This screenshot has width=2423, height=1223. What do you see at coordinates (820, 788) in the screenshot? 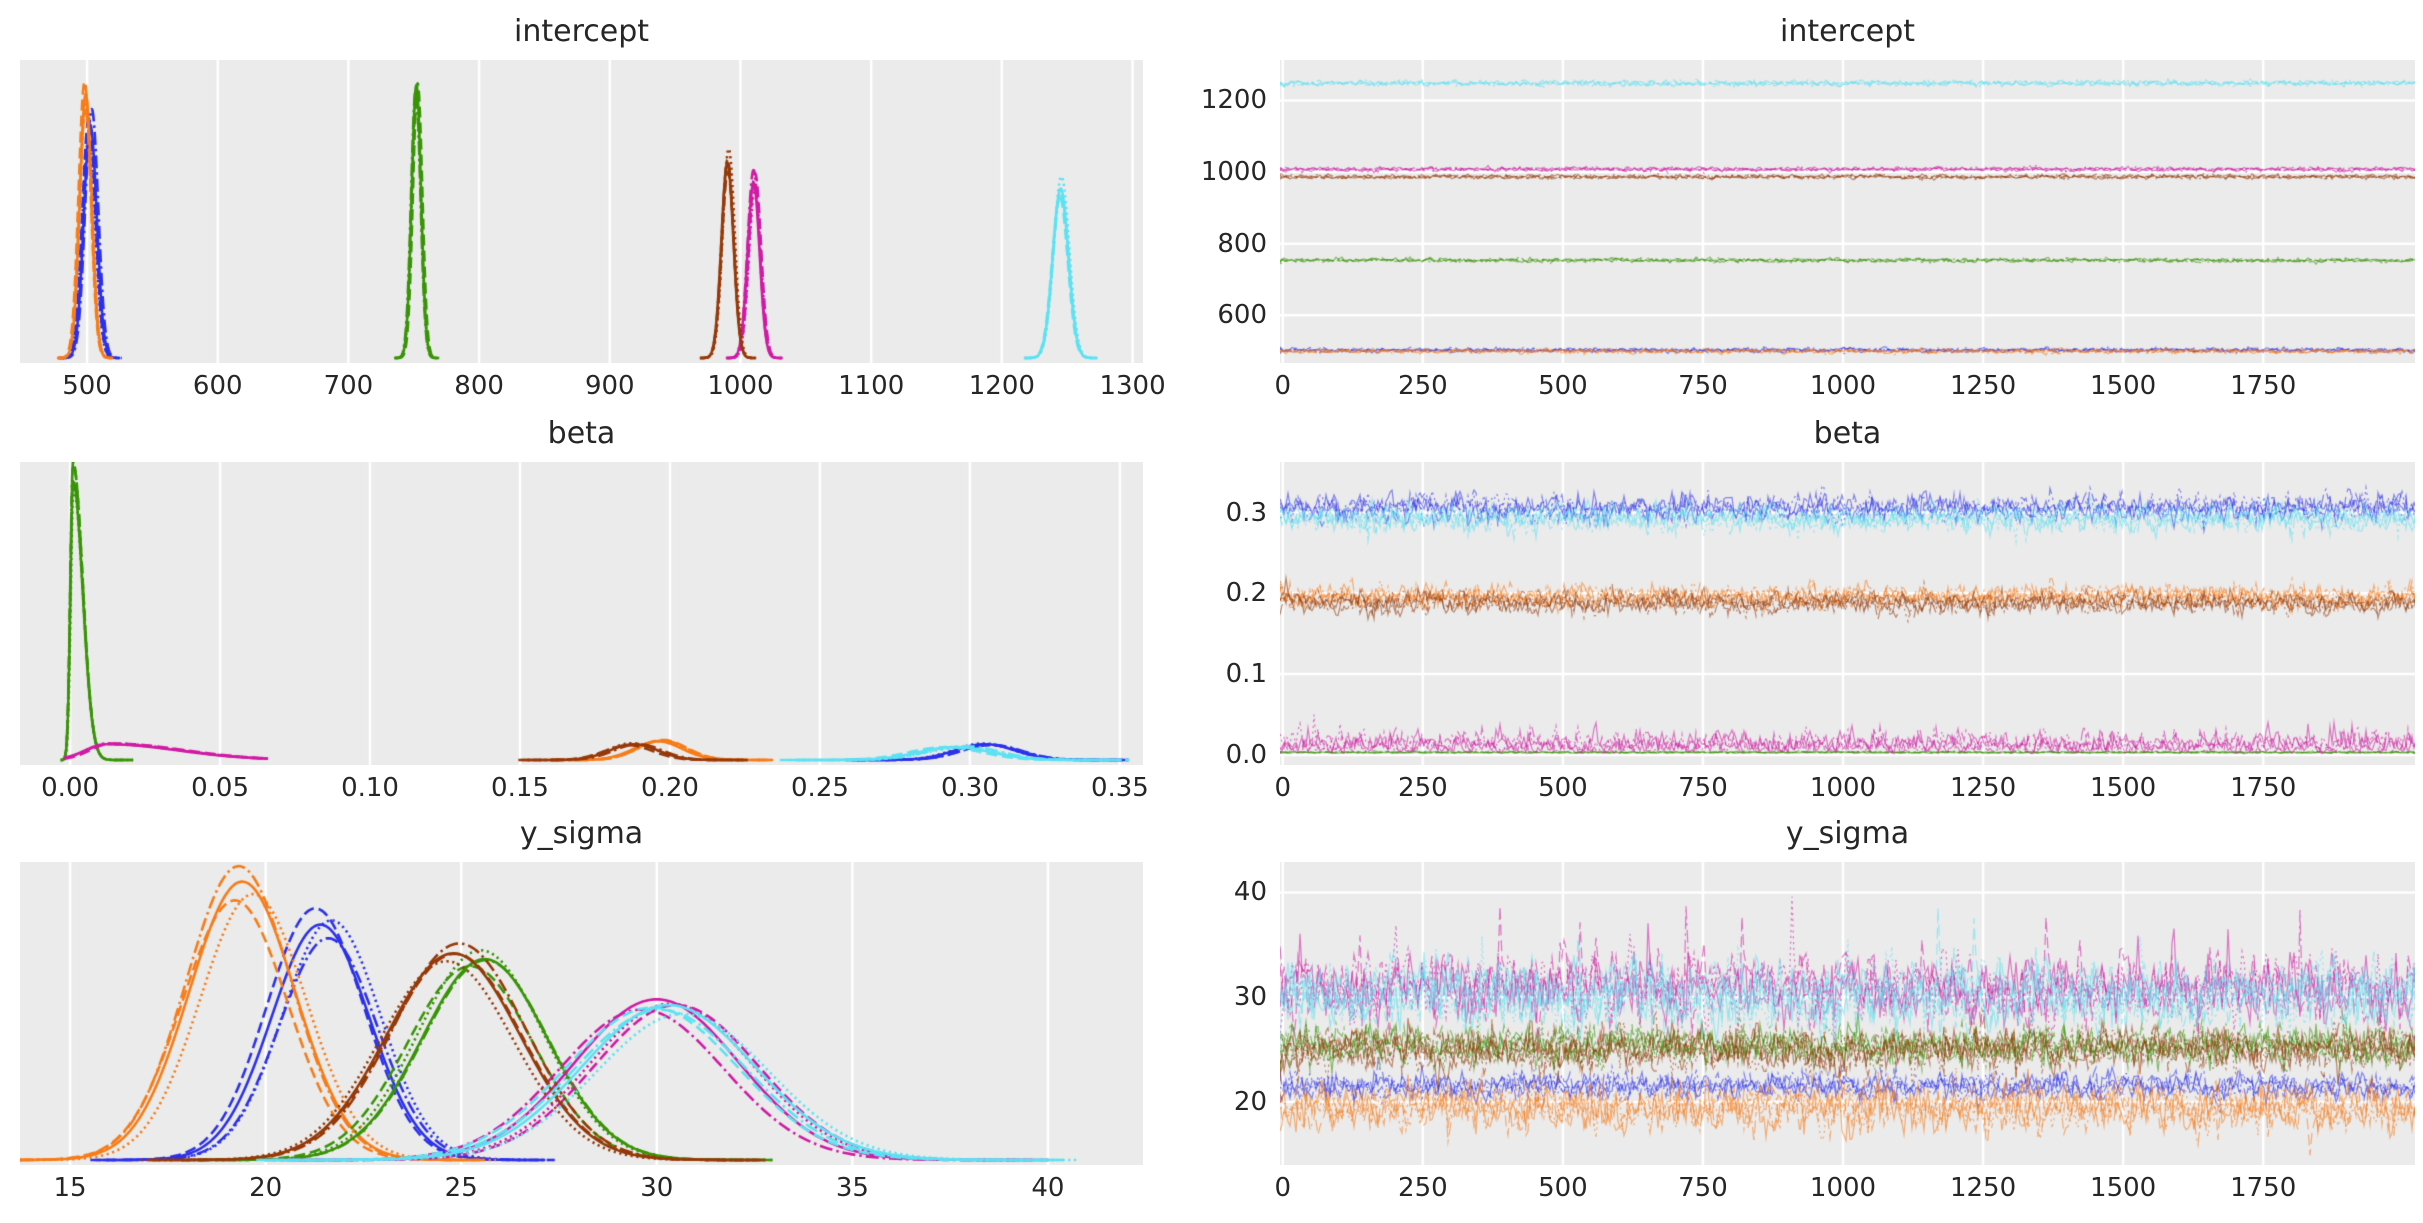
I see `x-tick-label: 0.25` at bounding box center [820, 788].